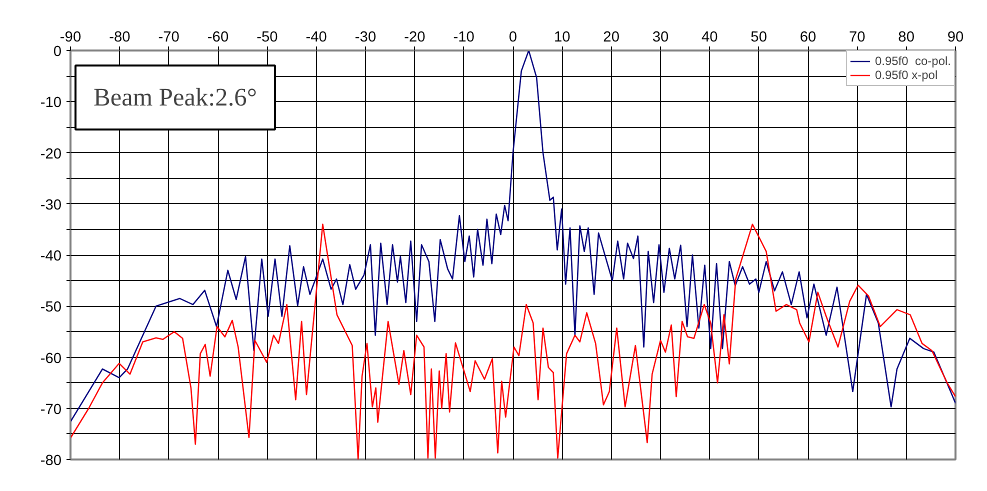 Image resolution: width=987 pixels, height=491 pixels. What do you see at coordinates (316, 38) in the screenshot?
I see `x-tick-label: -40` at bounding box center [316, 38].